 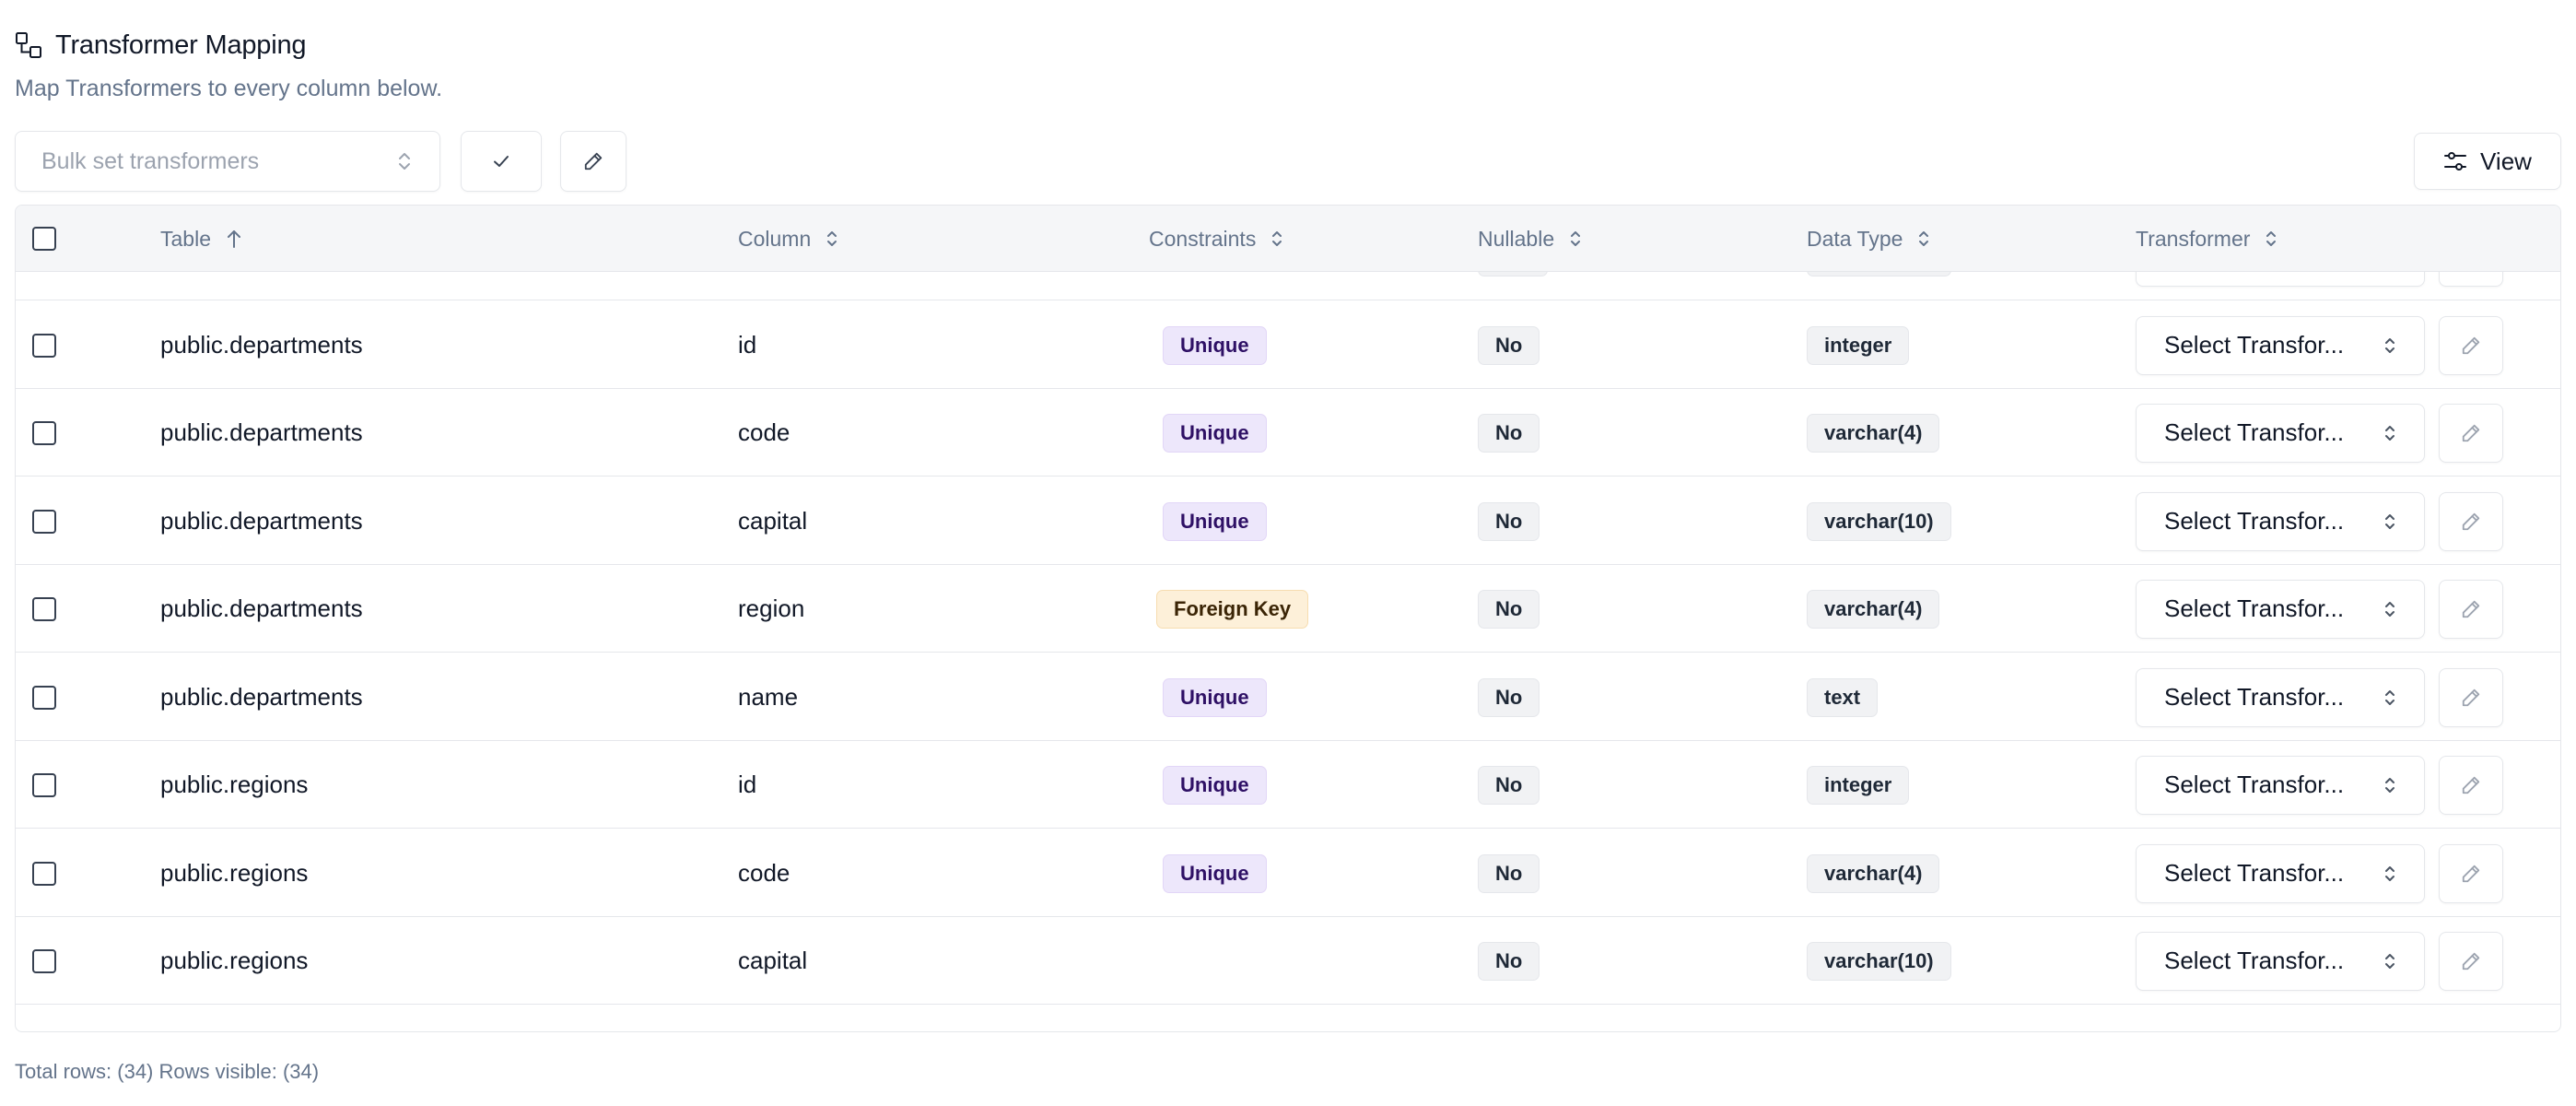 I want to click on column-header-data-type: Data Type, so click(x=1868, y=239).